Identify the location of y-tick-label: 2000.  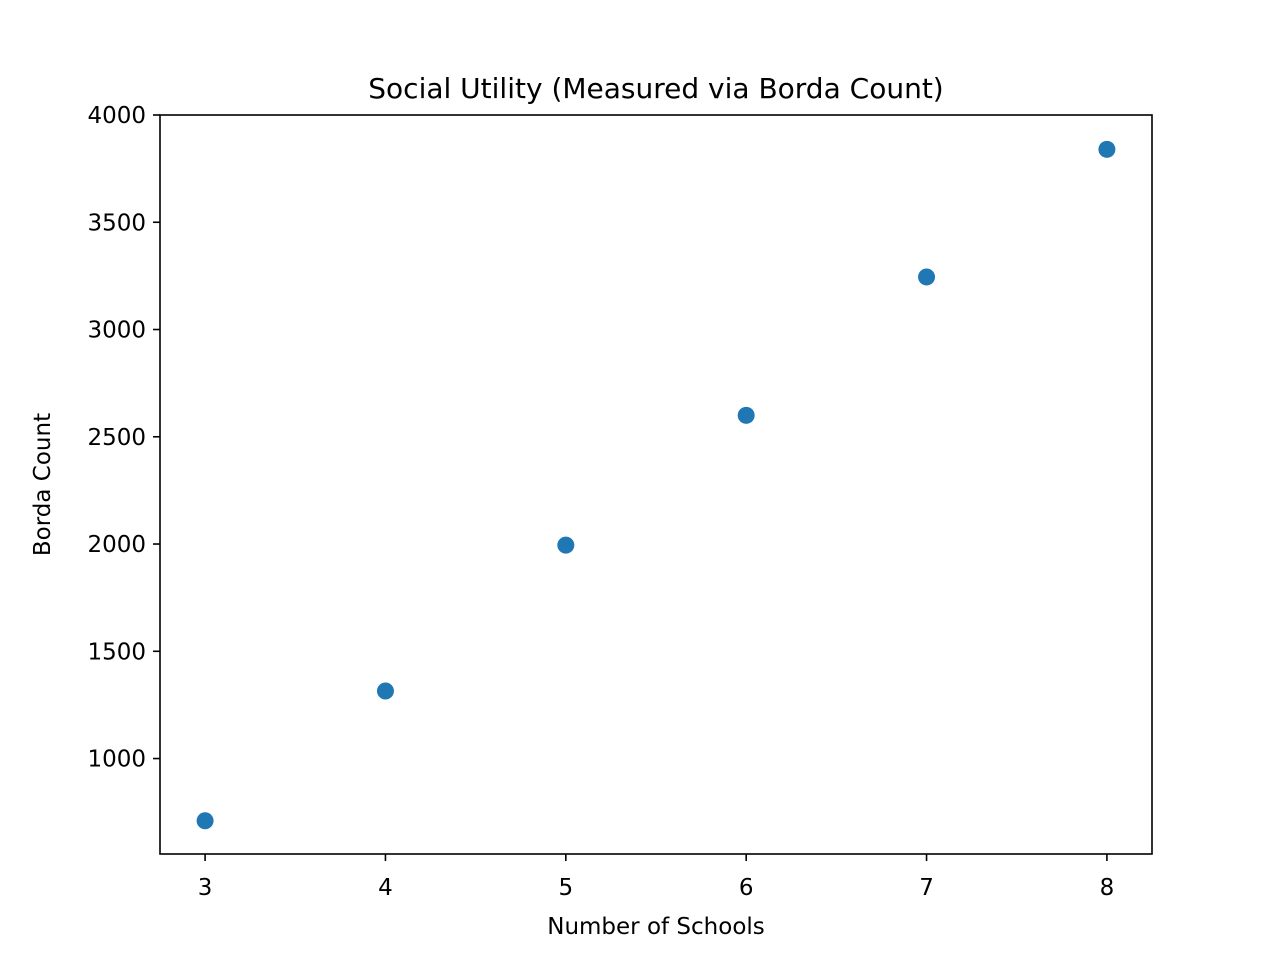
(116, 545).